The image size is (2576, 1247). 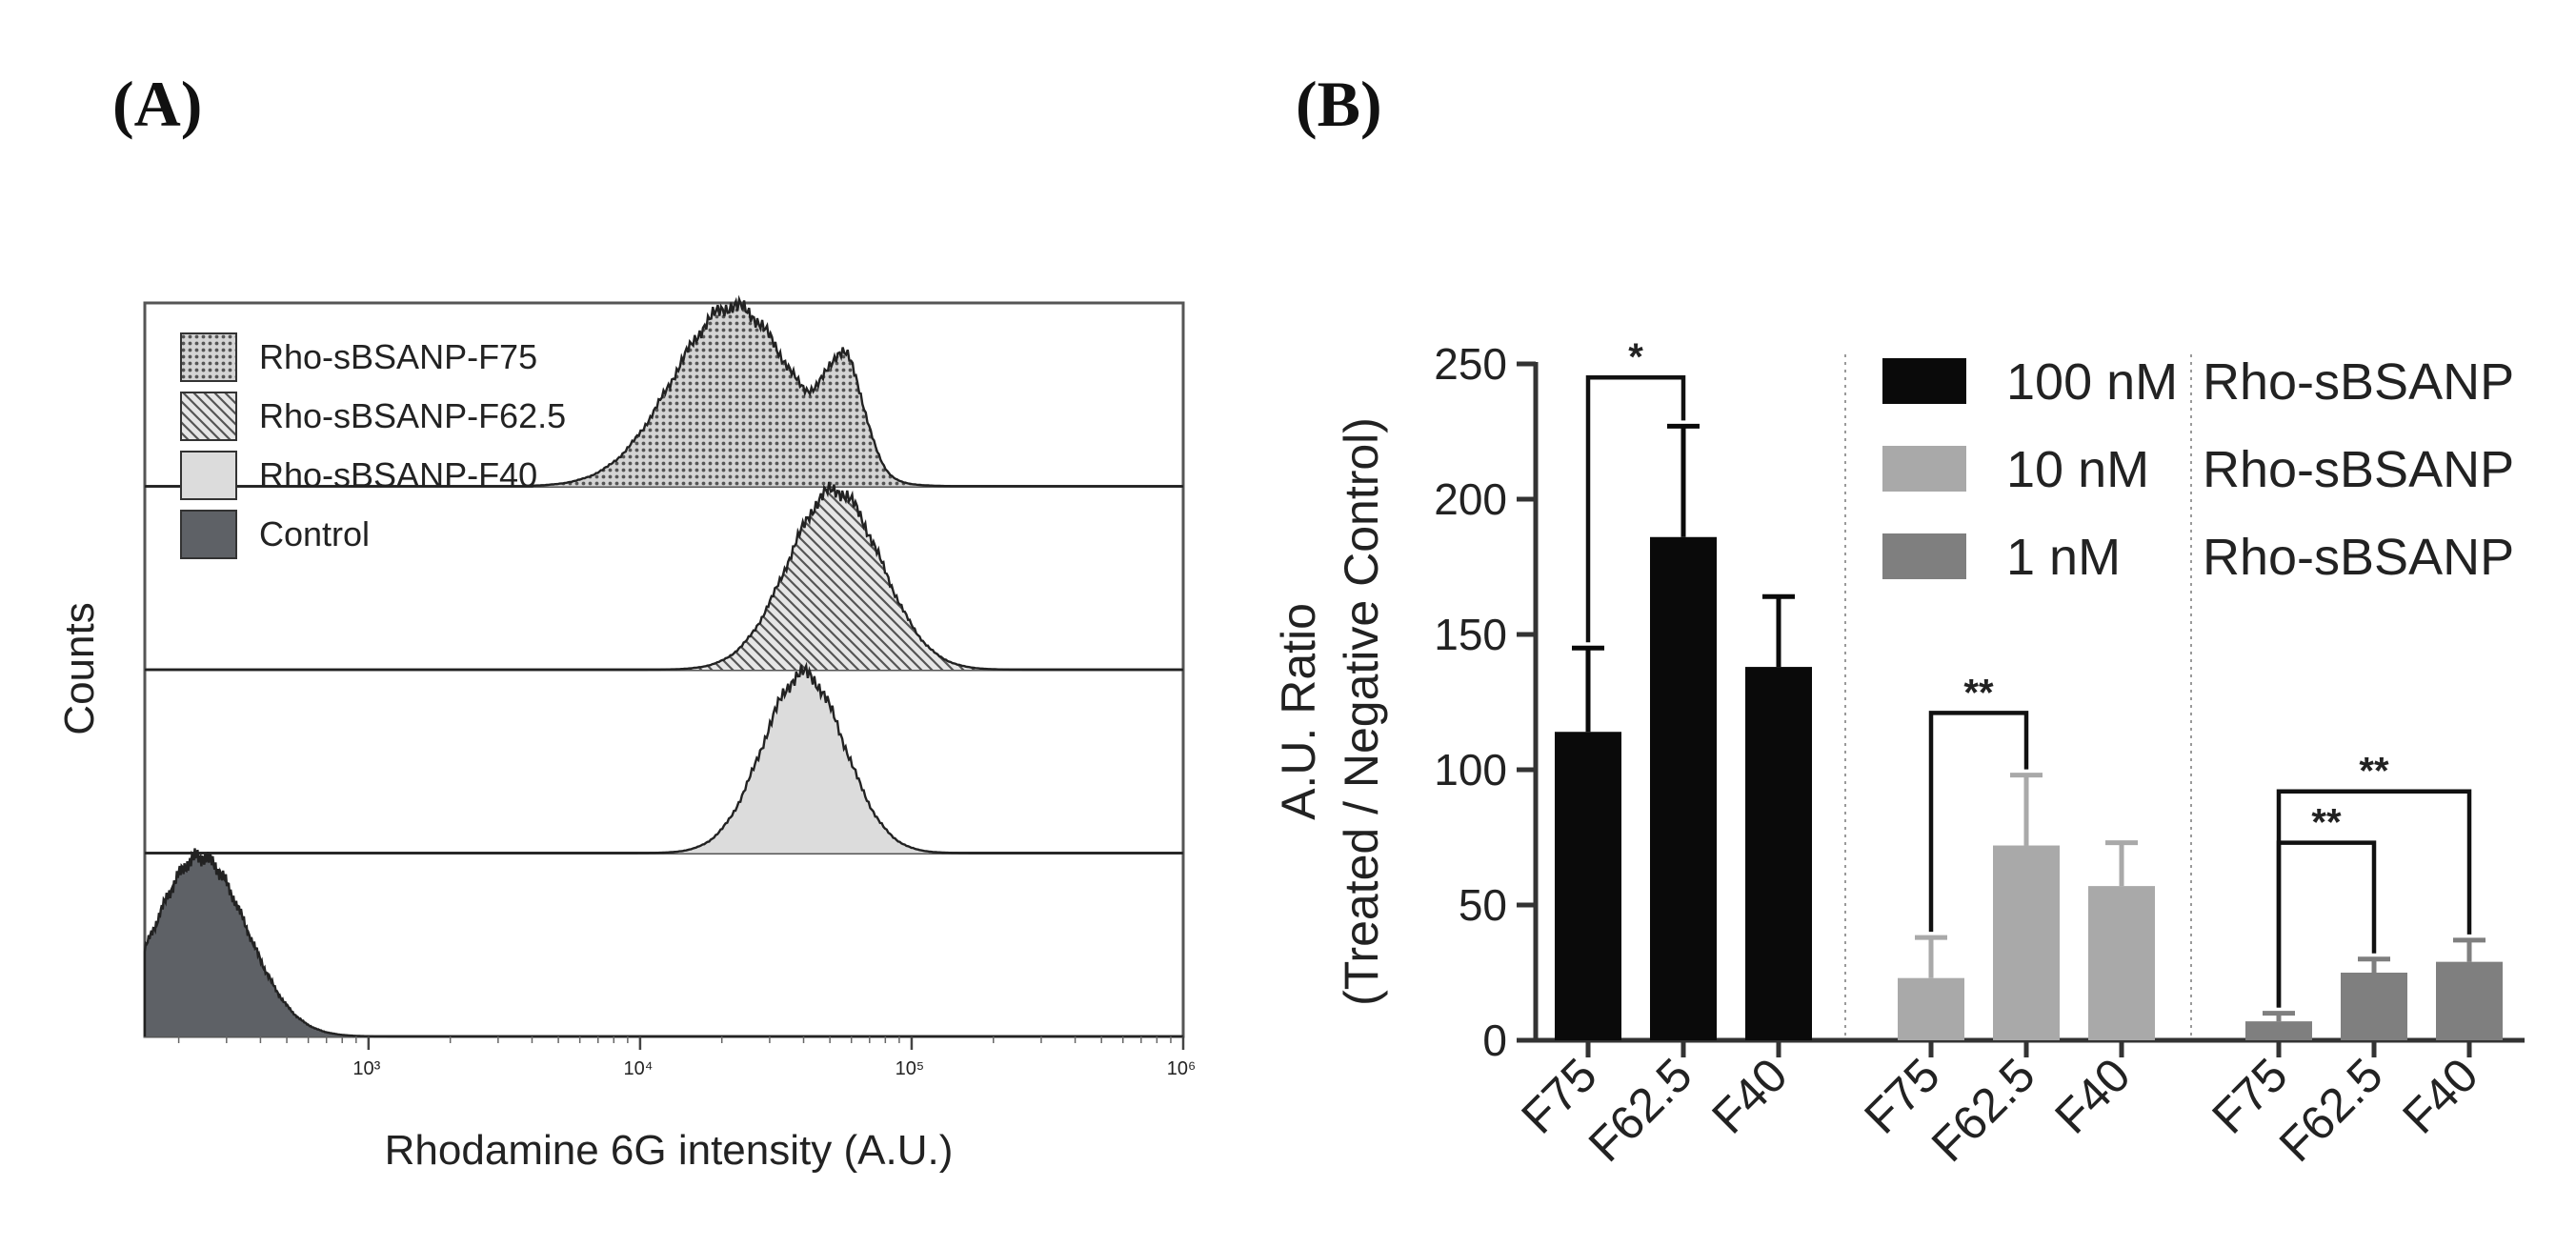 What do you see at coordinates (1299, 711) in the screenshot?
I see `bar-y-label: A.U. Ratio` at bounding box center [1299, 711].